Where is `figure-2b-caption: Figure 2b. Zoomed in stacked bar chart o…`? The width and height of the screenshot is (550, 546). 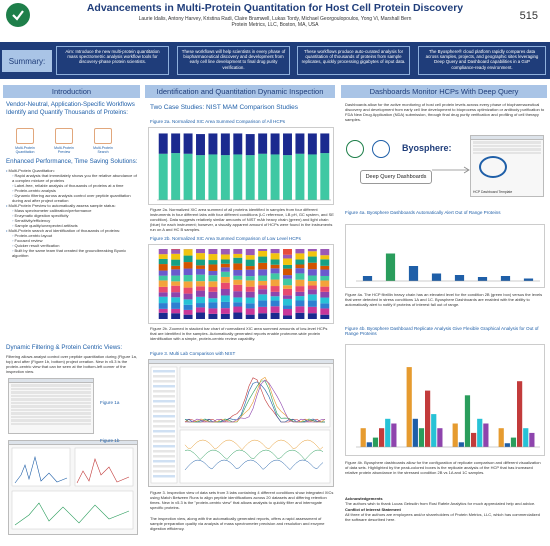
figure-2b-caption: Figure 2b. Zoomed in stacked bar chart o… is located at coordinates (239, 333).